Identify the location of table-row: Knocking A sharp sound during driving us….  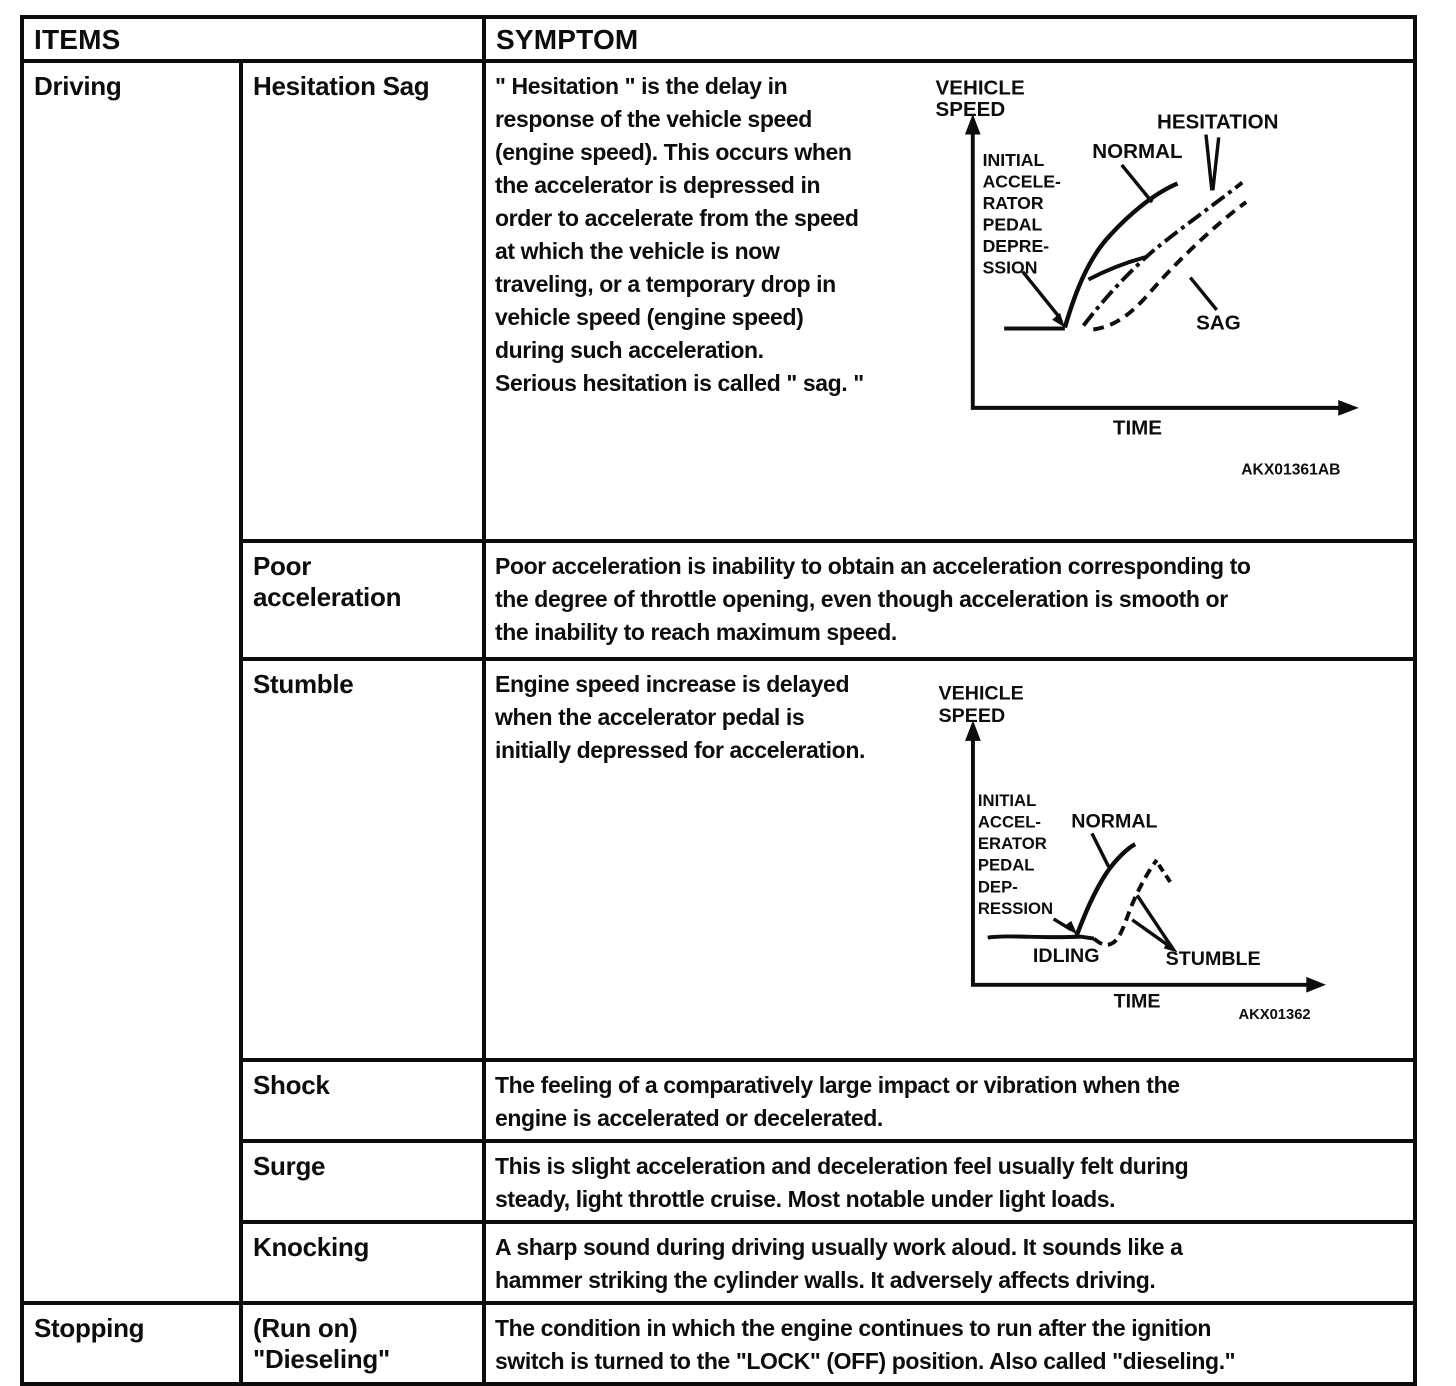
(719, 1262).